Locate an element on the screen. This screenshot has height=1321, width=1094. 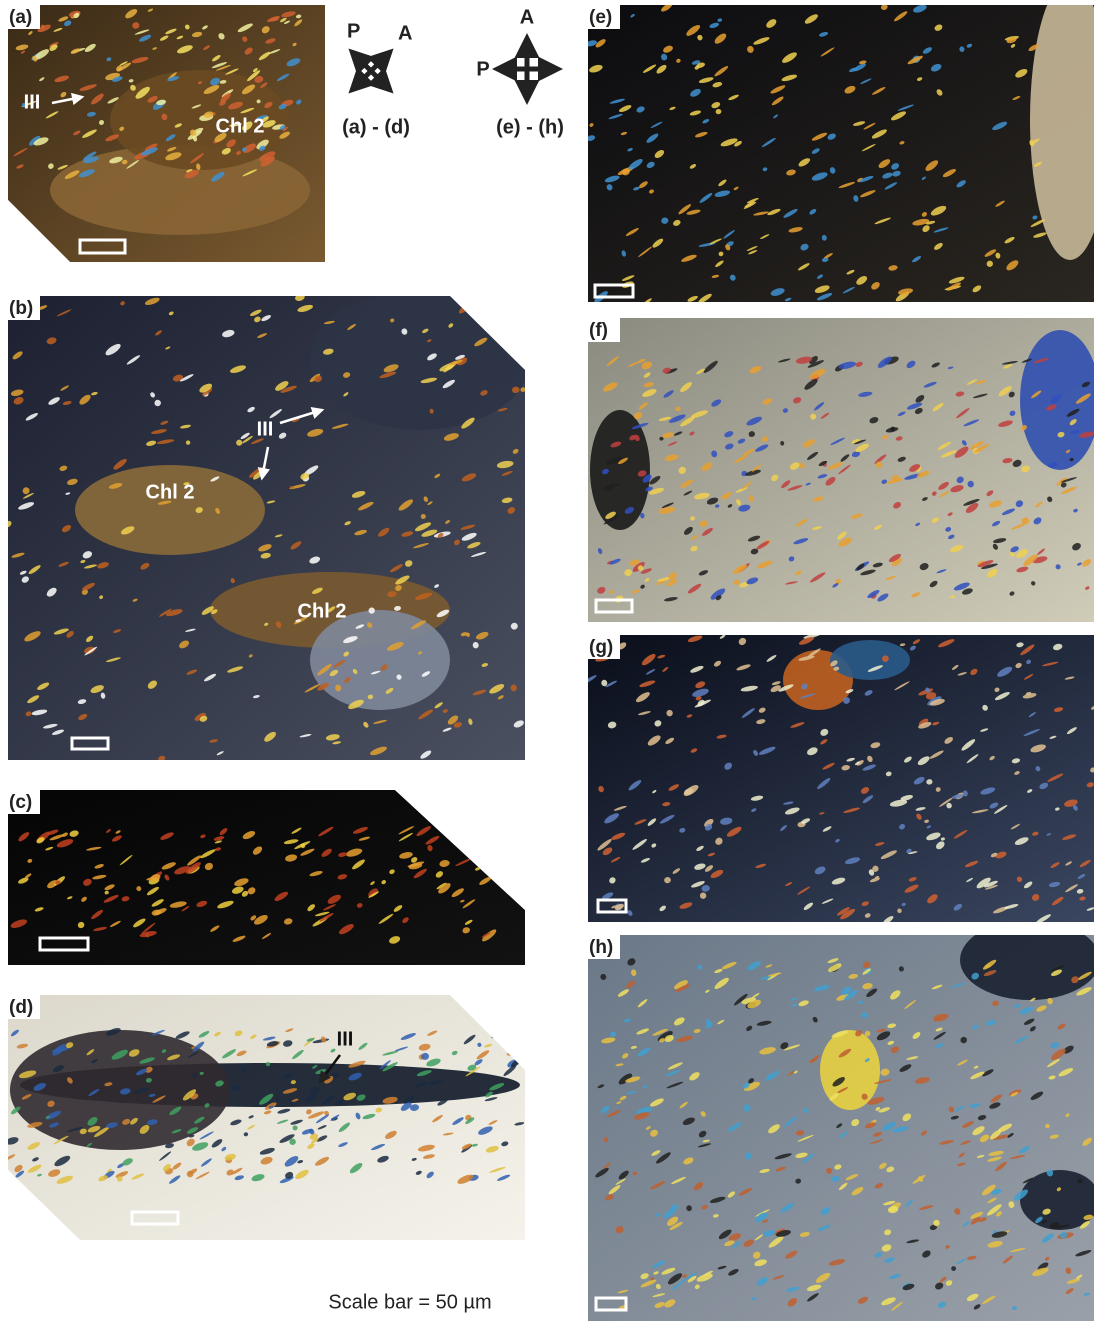
micrograph is located at coordinates (266, 1117).